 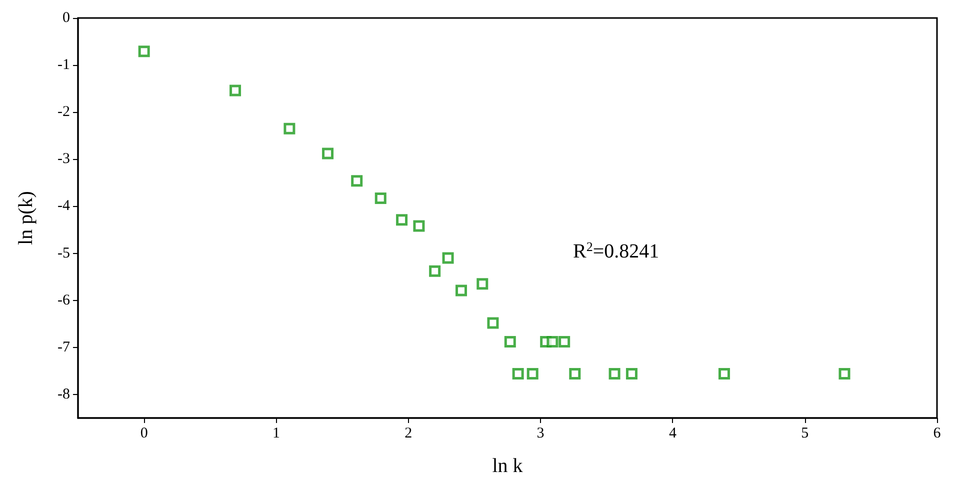 What do you see at coordinates (276, 434) in the screenshot?
I see `x-tick-label: 1` at bounding box center [276, 434].